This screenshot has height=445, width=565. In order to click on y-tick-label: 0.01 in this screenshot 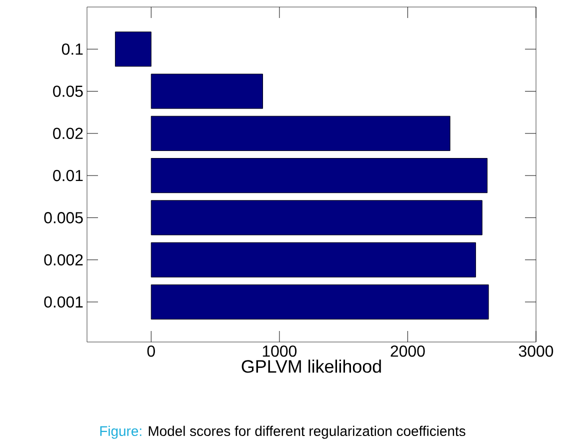, I will do `click(68, 176)`.